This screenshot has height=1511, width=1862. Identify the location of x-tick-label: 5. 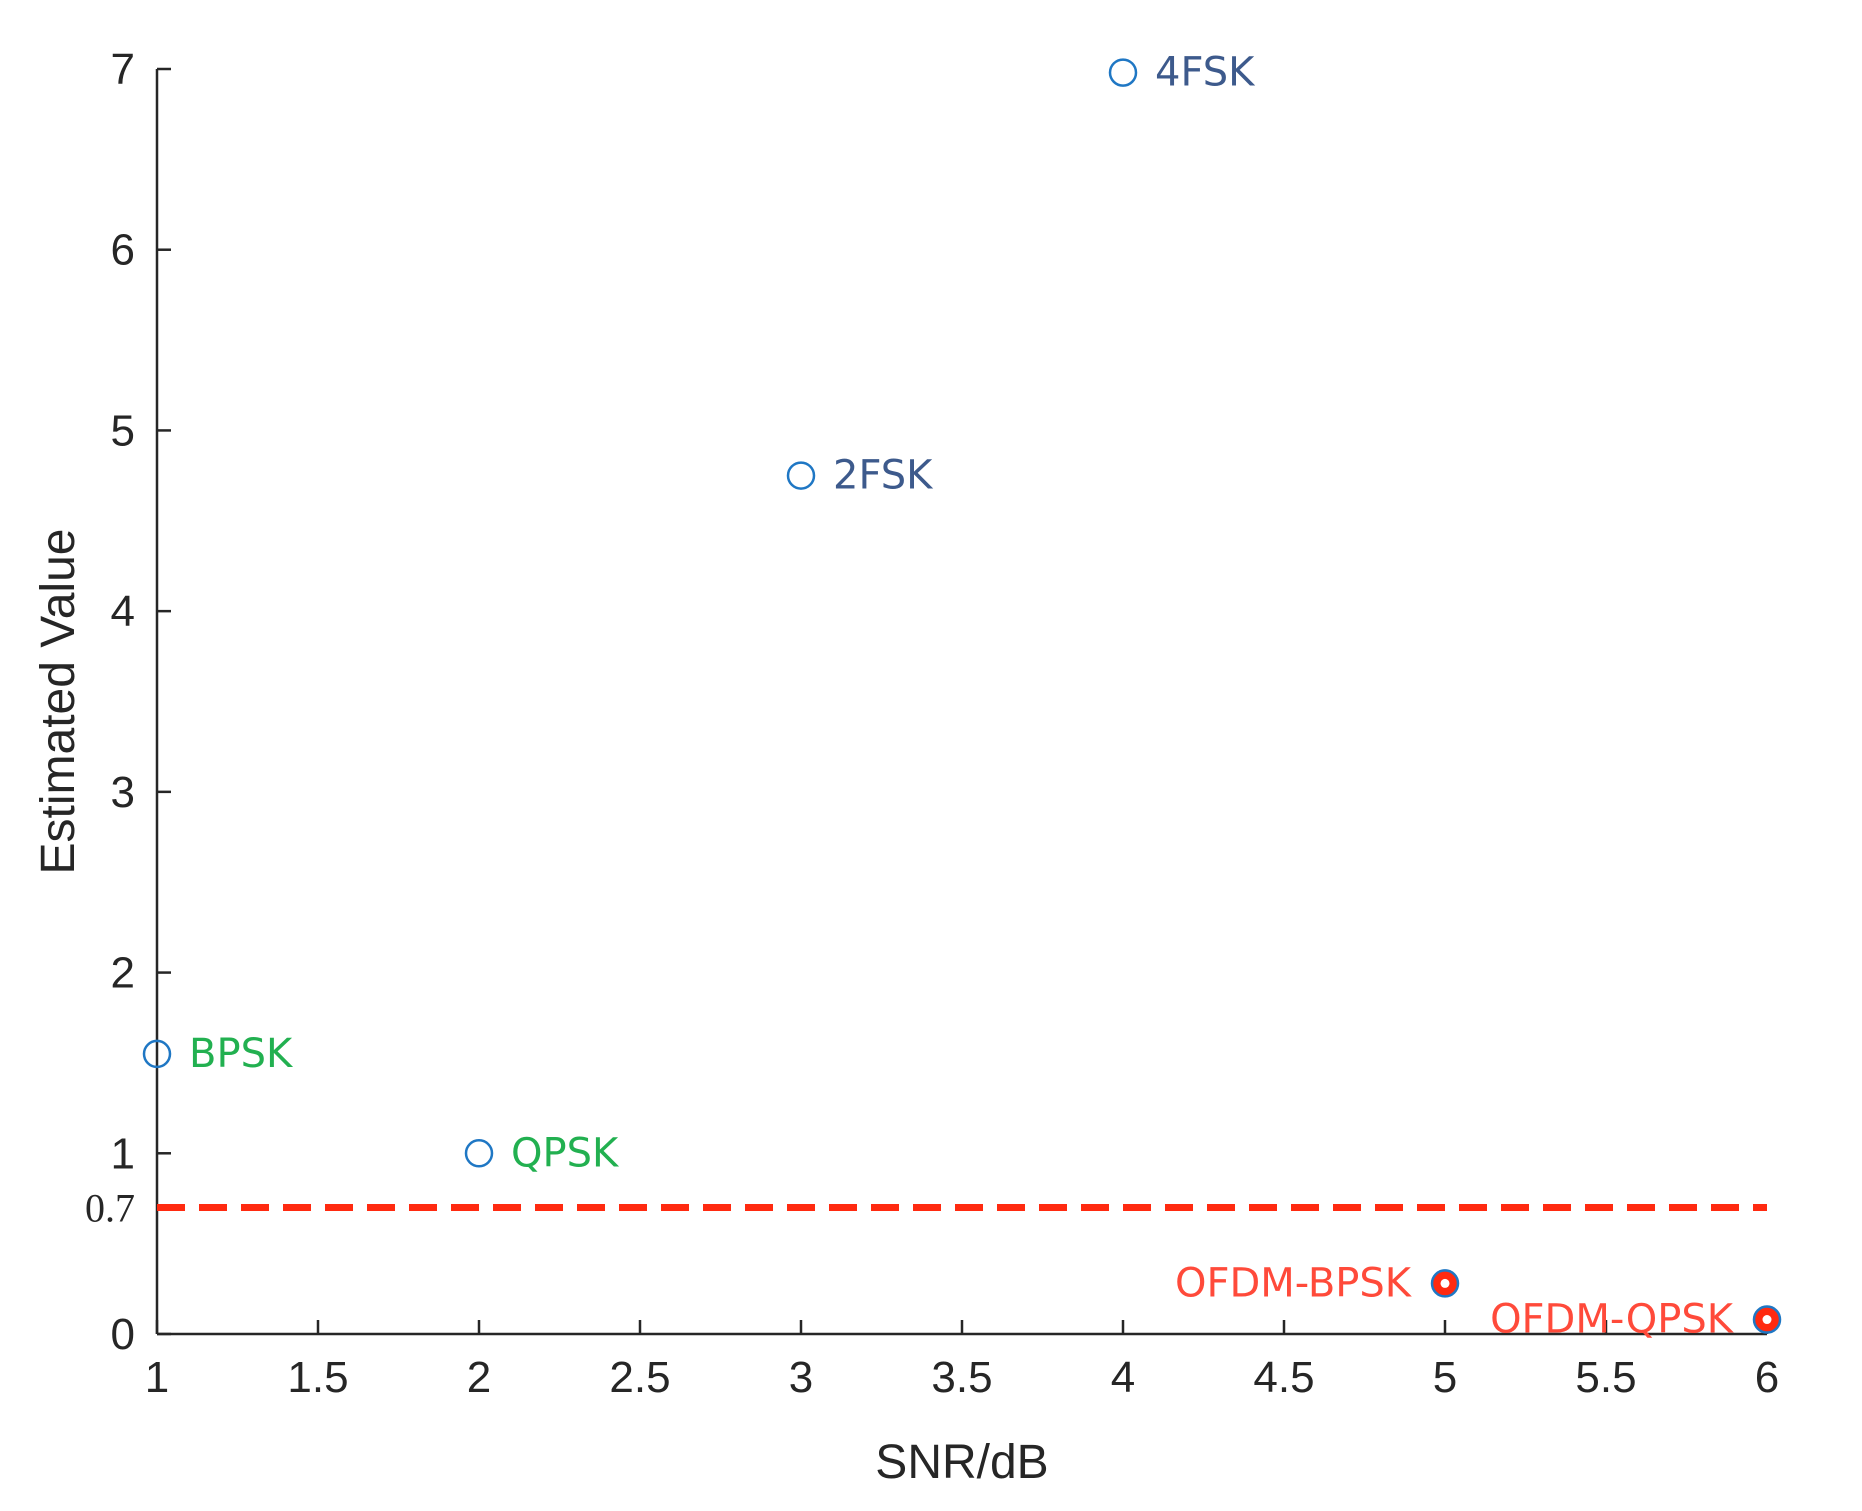
(1445, 1377).